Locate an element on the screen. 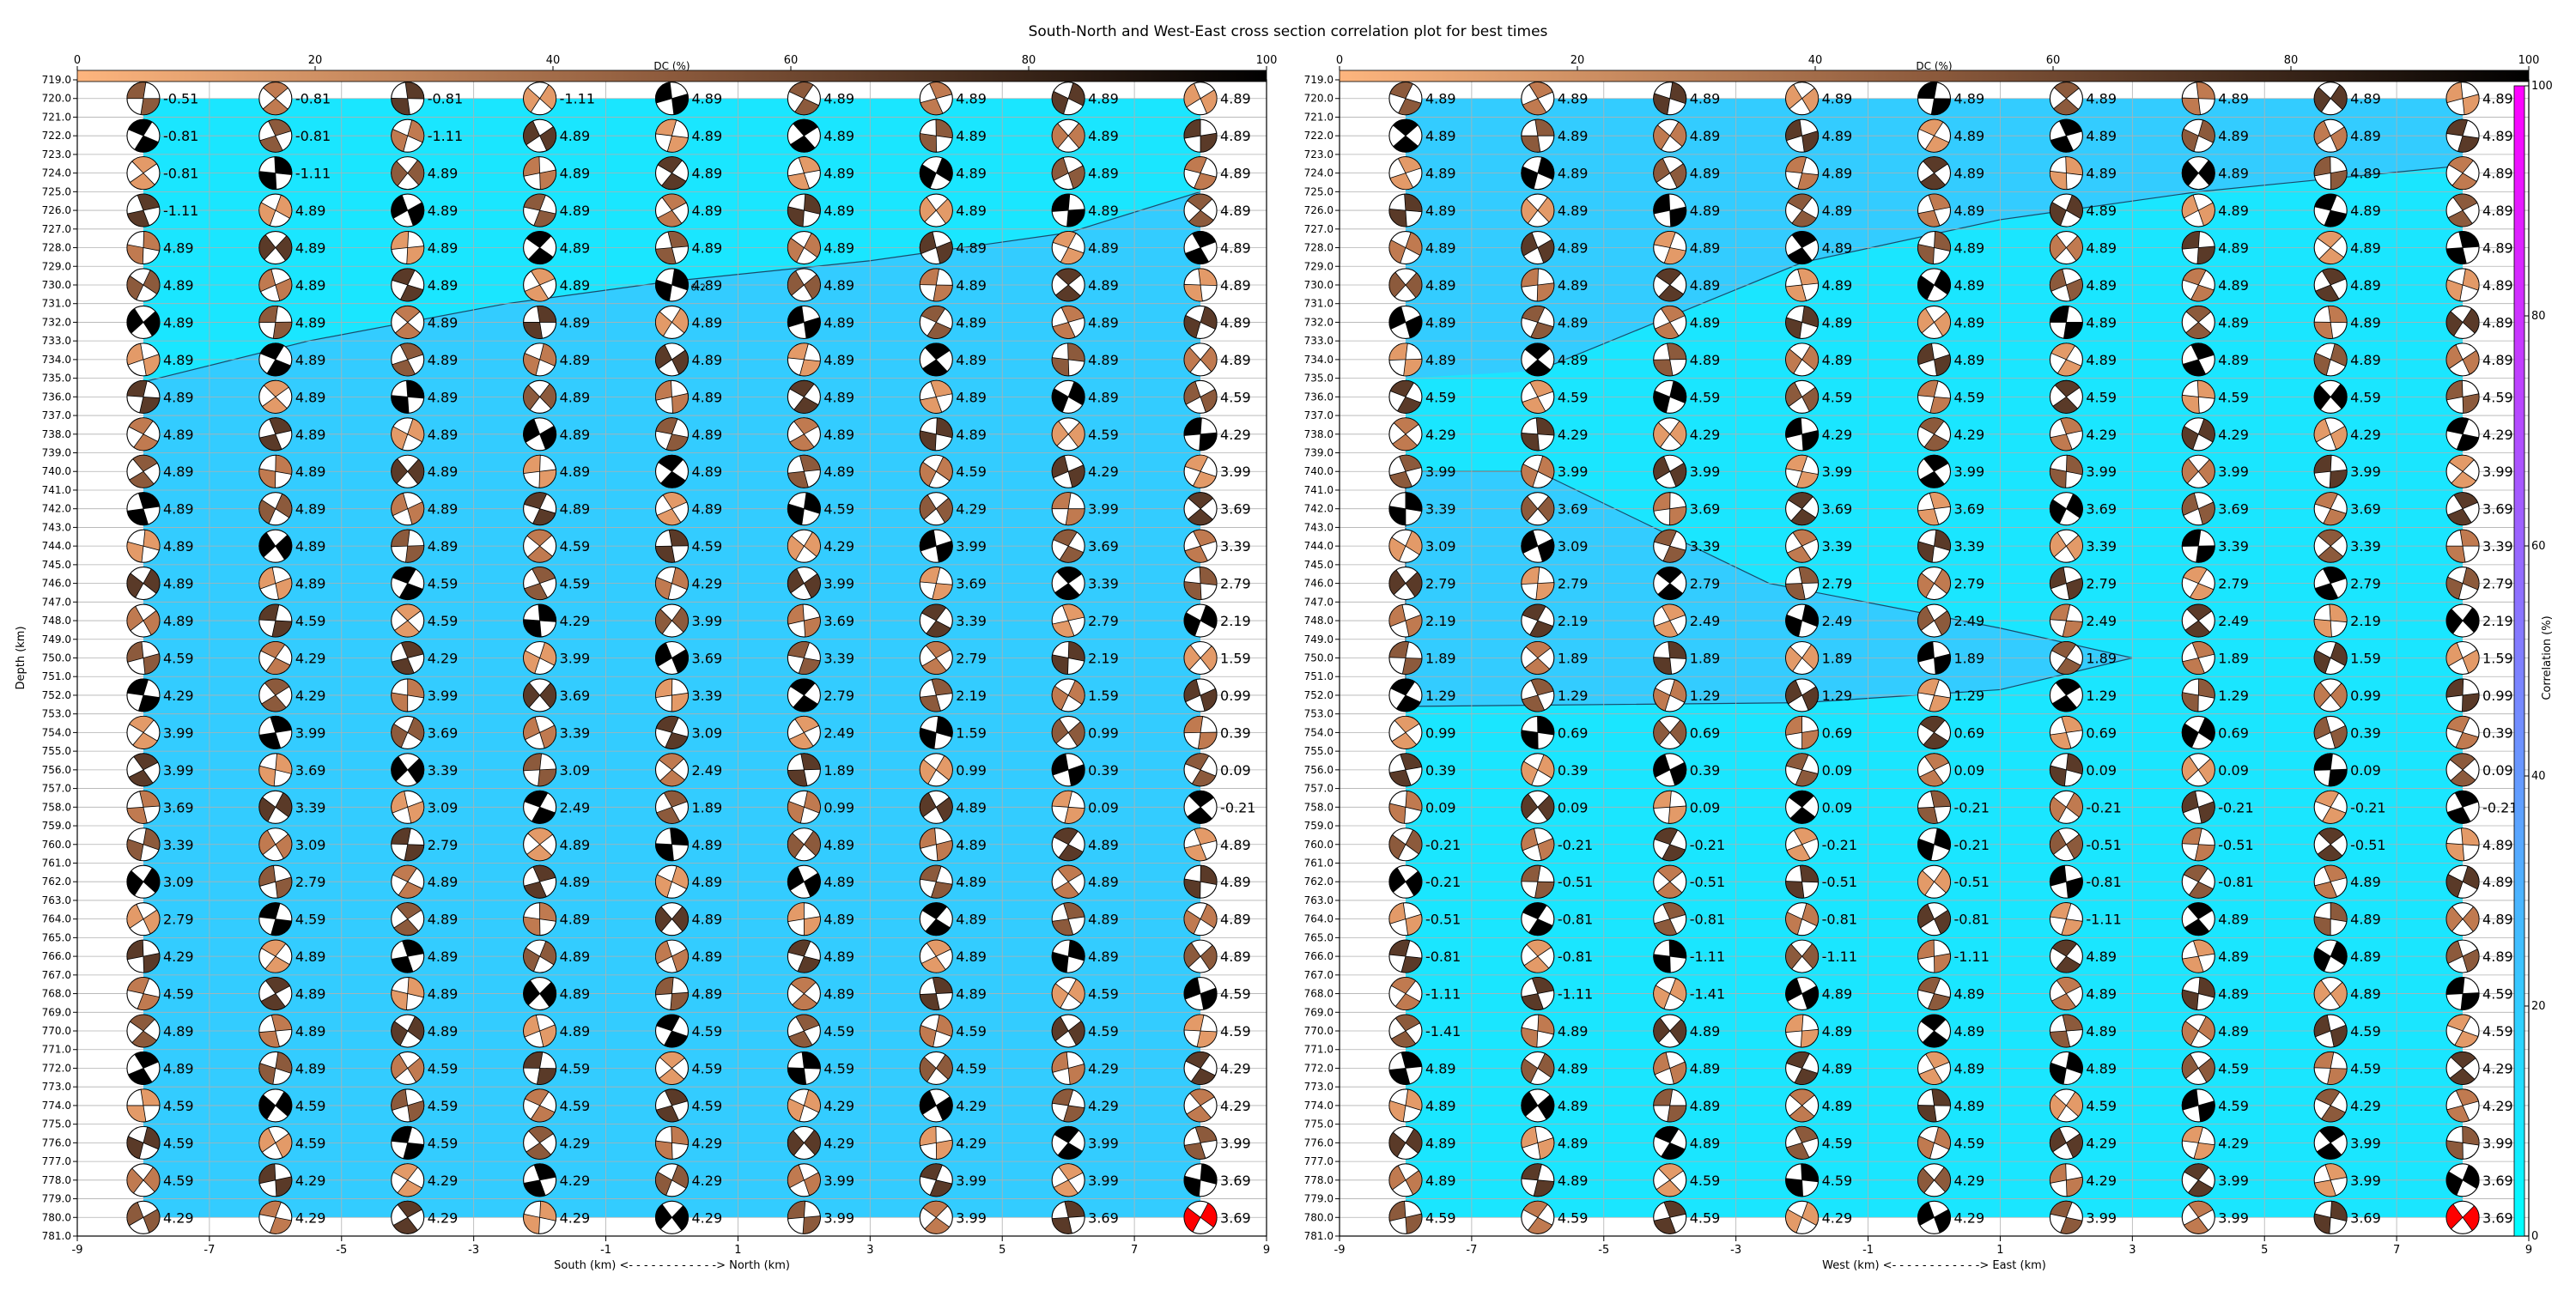 The width and height of the screenshot is (2576, 1291). y-tick-label: 732.0 is located at coordinates (1319, 322).